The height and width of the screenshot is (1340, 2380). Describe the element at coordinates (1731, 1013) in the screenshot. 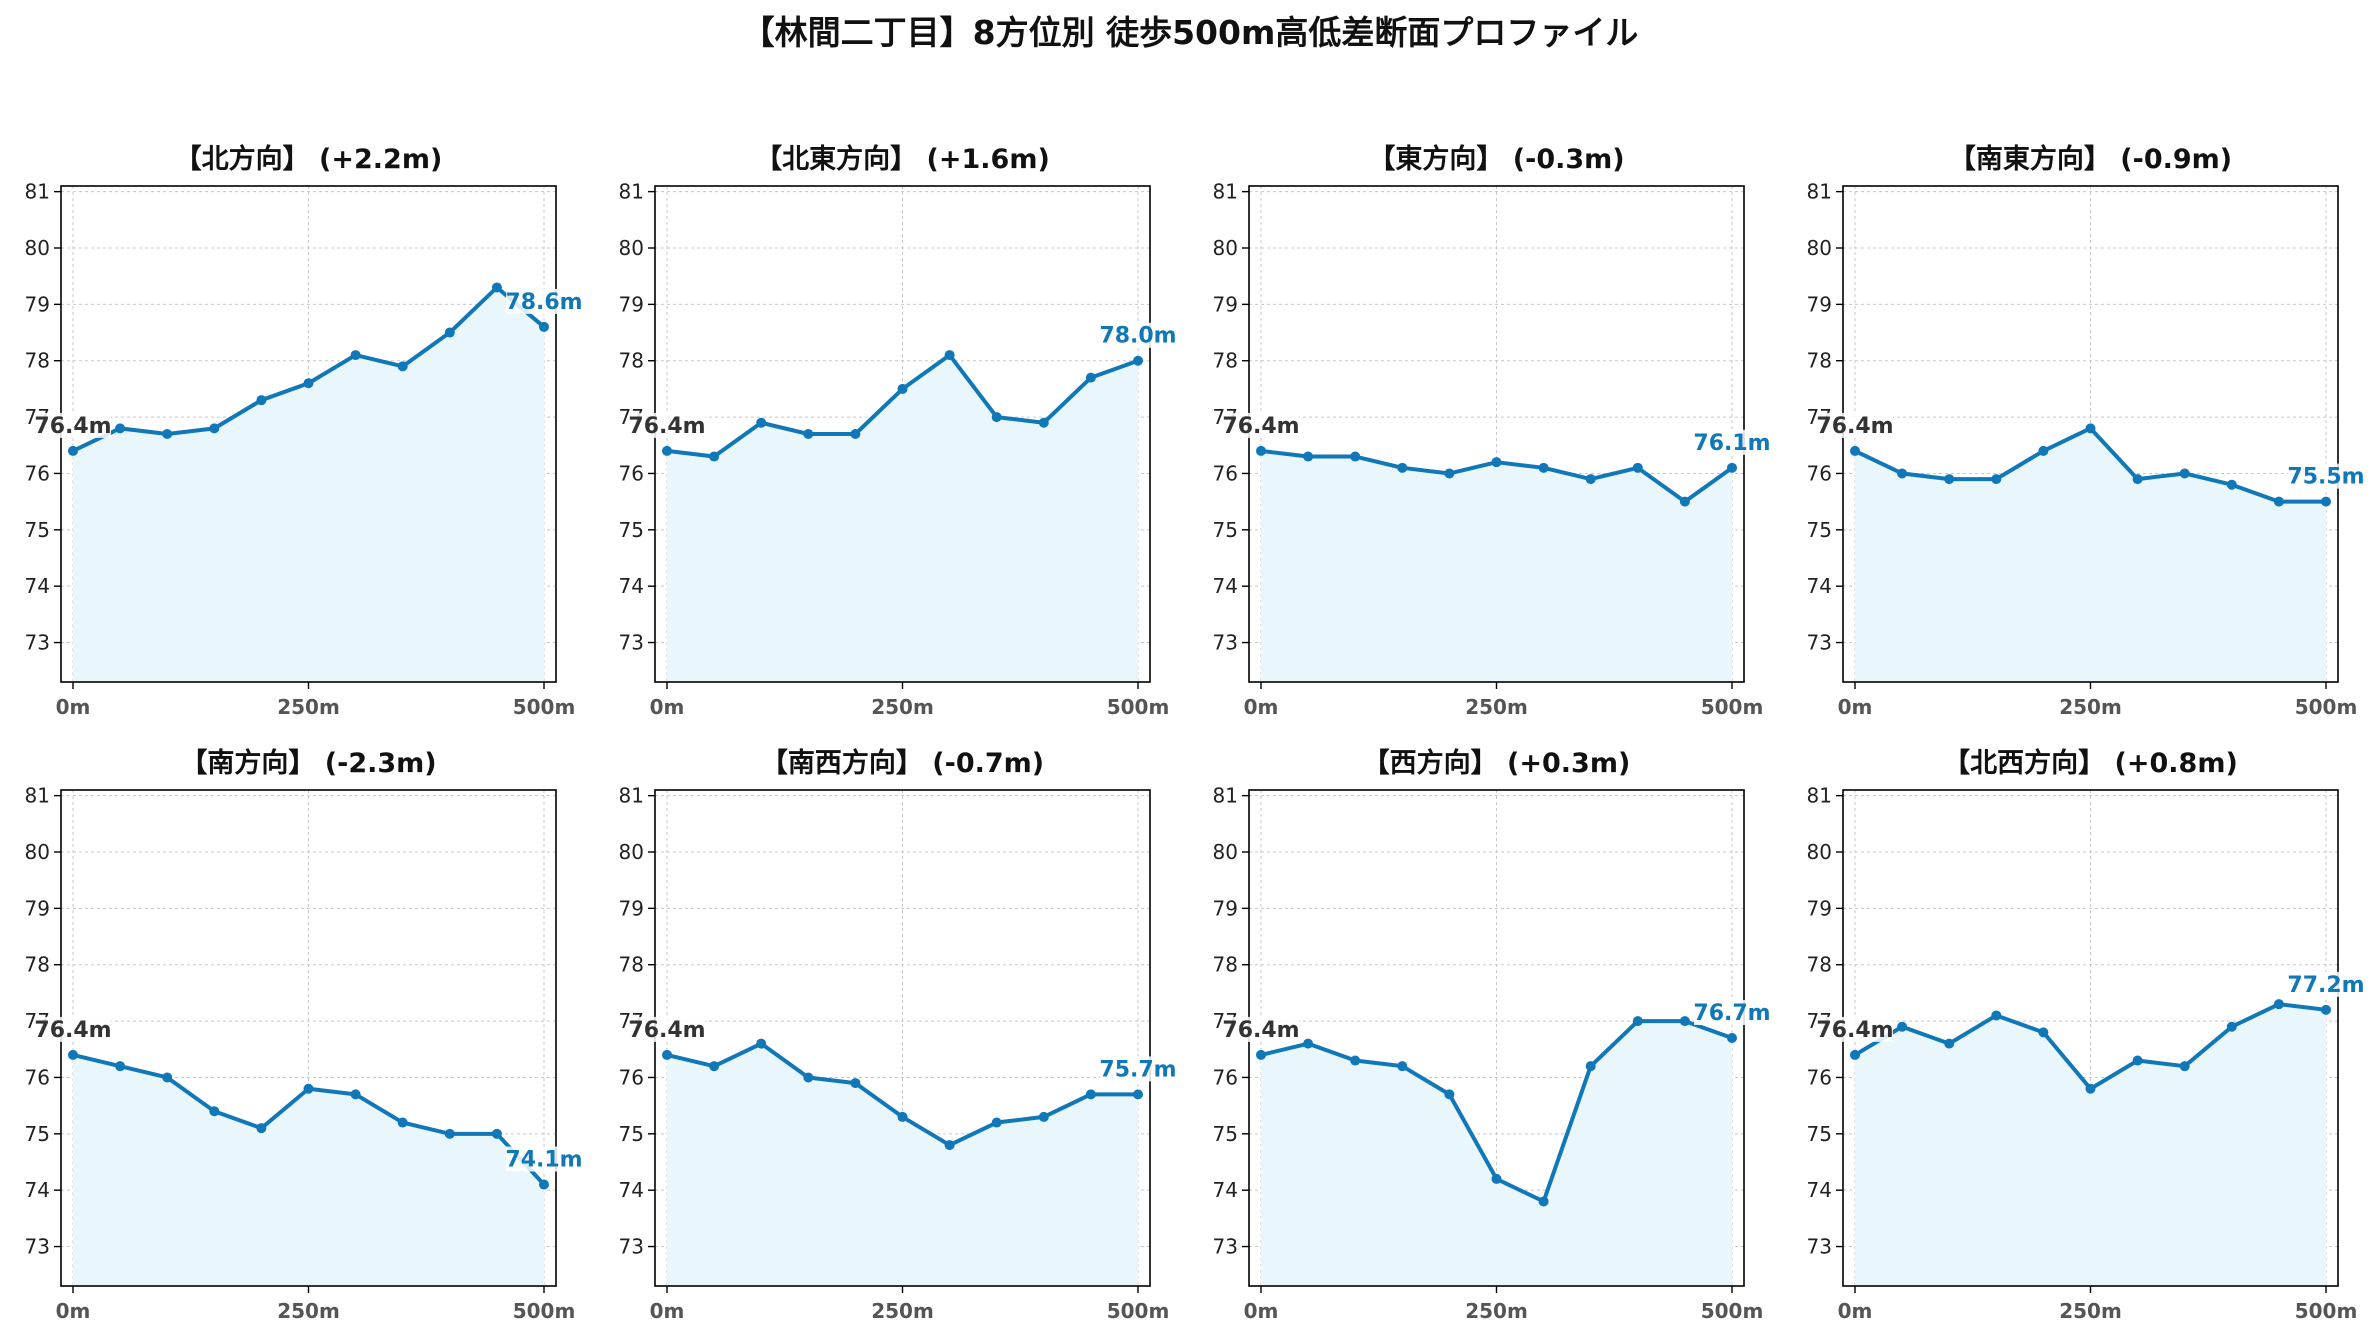

I see `end-elevation-label: 76.7m` at that location.